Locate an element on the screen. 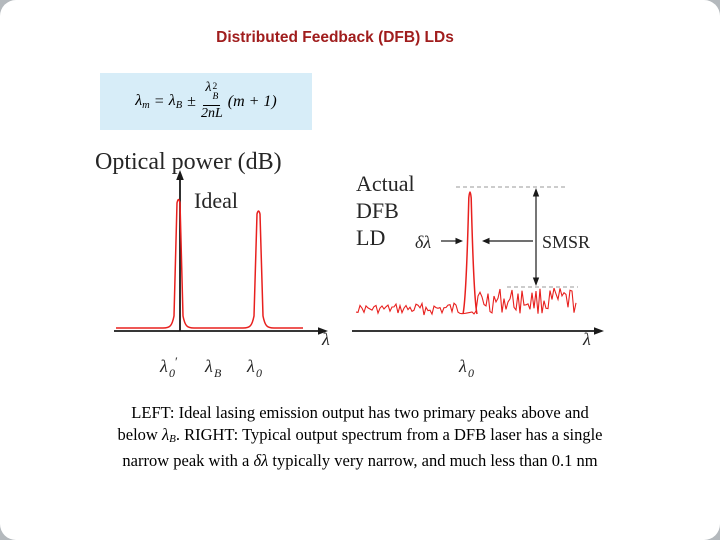  left-y-axis-arrowhead-icon is located at coordinates (180, 175).